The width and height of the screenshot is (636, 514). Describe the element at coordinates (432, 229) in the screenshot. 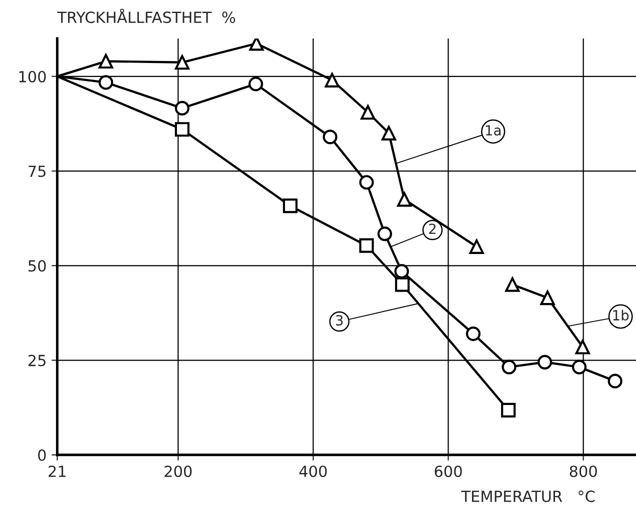

I see `annotation: 2` at that location.